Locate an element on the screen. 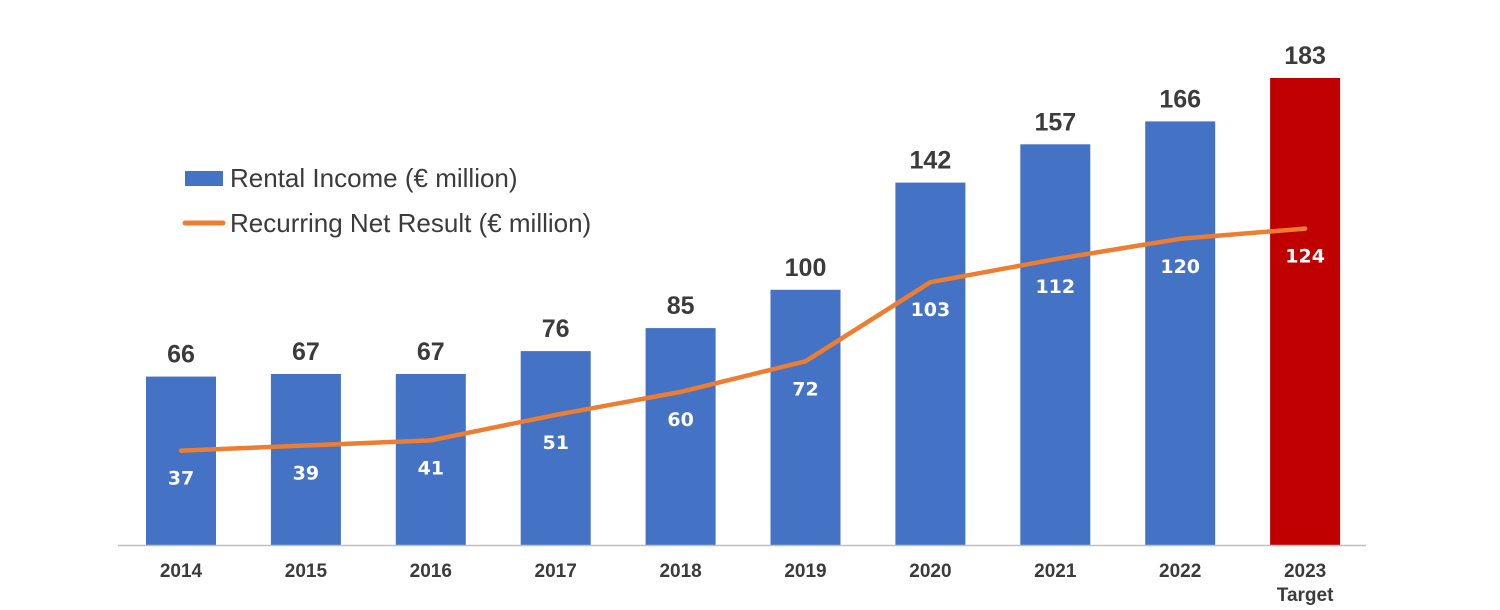 The image size is (1500, 610). x-tick-label: 2020 is located at coordinates (930, 571).